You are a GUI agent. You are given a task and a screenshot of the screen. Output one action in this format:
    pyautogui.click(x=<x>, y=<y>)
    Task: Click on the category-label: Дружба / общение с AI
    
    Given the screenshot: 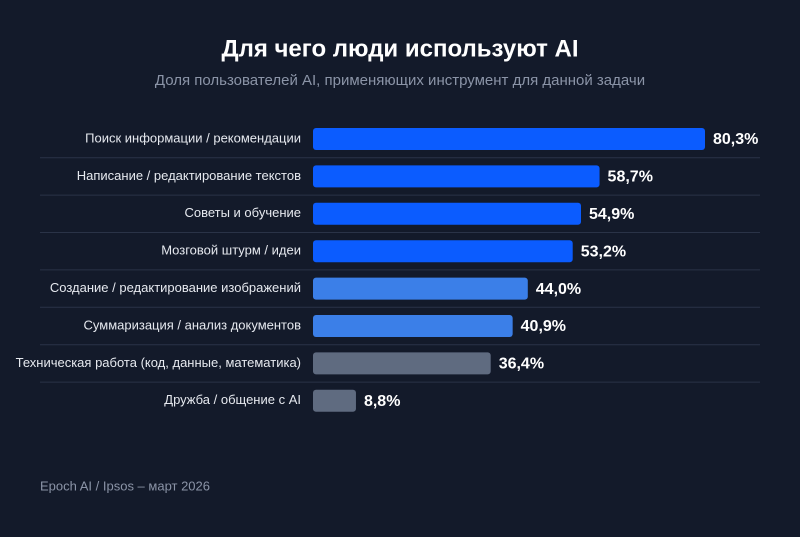 What is the action you would take?
    pyautogui.click(x=232, y=399)
    